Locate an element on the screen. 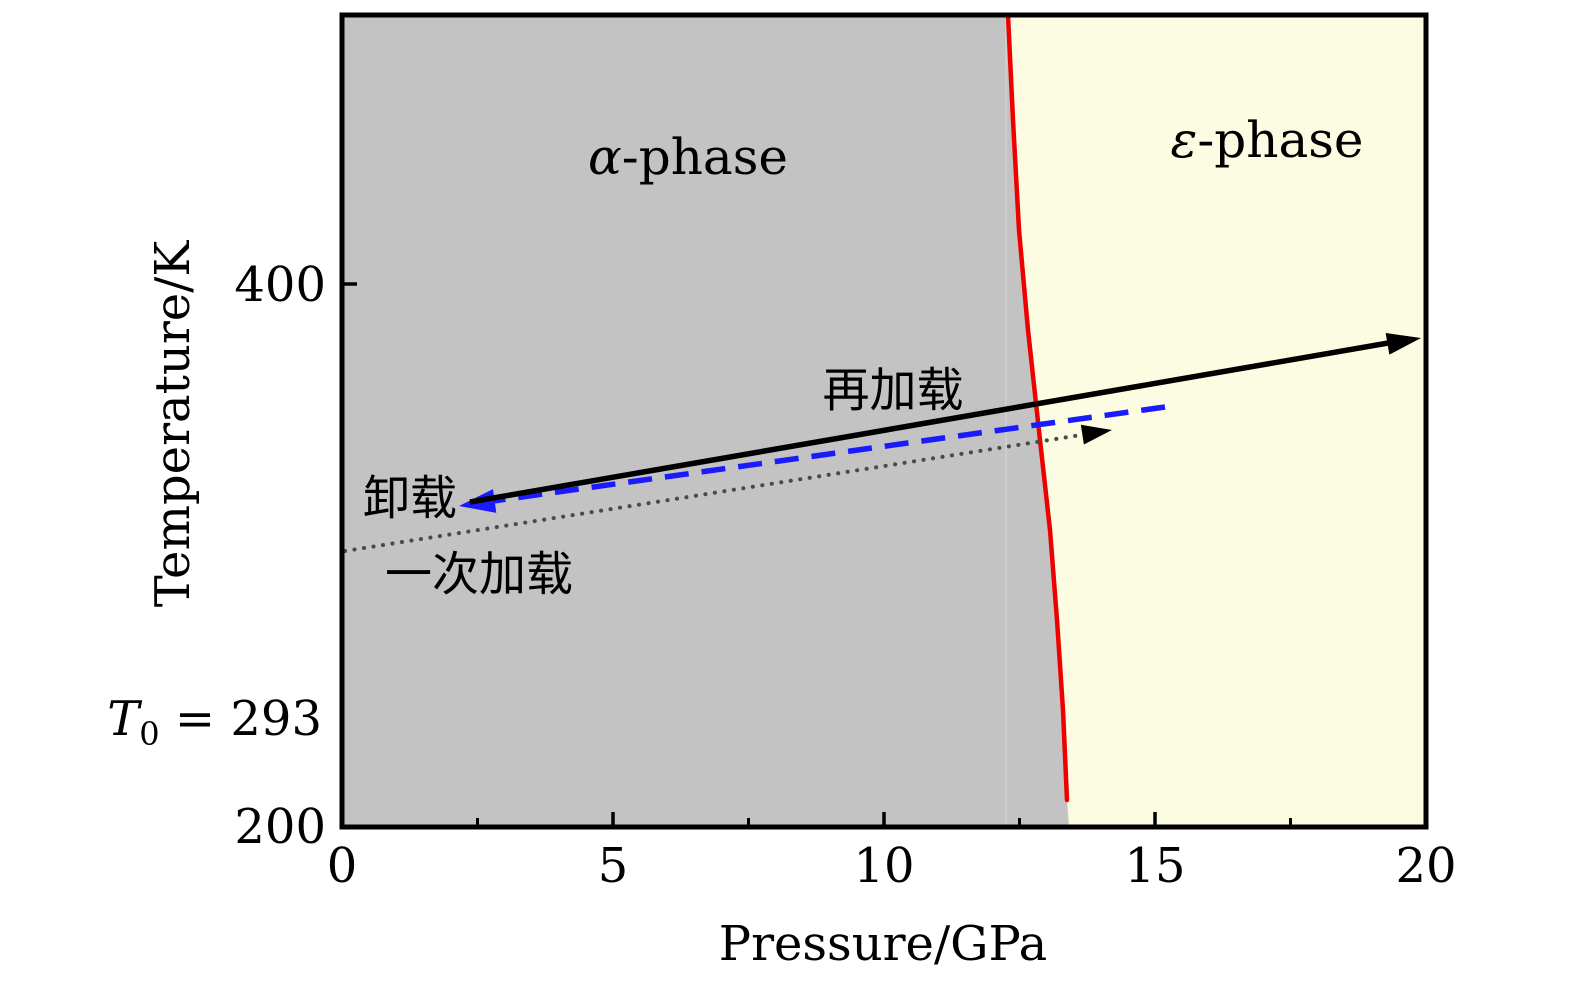 Image resolution: width=1575 pixels, height=984 pixels. x-tick-label-10: 10 is located at coordinates (884, 866).